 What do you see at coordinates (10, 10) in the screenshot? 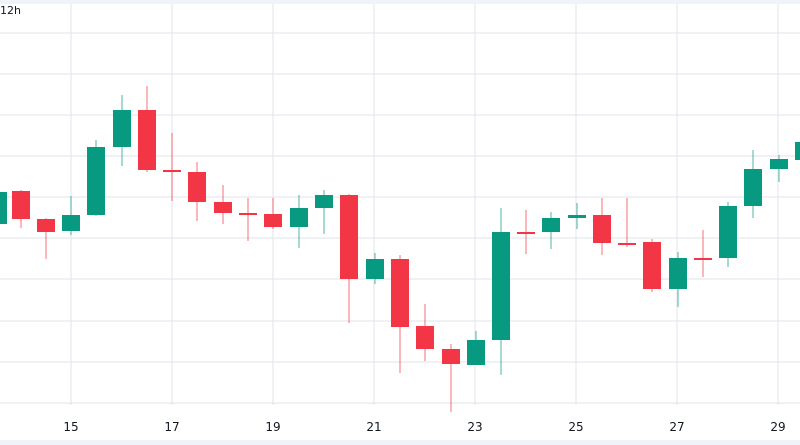
I see `interval-label: 12h` at bounding box center [10, 10].